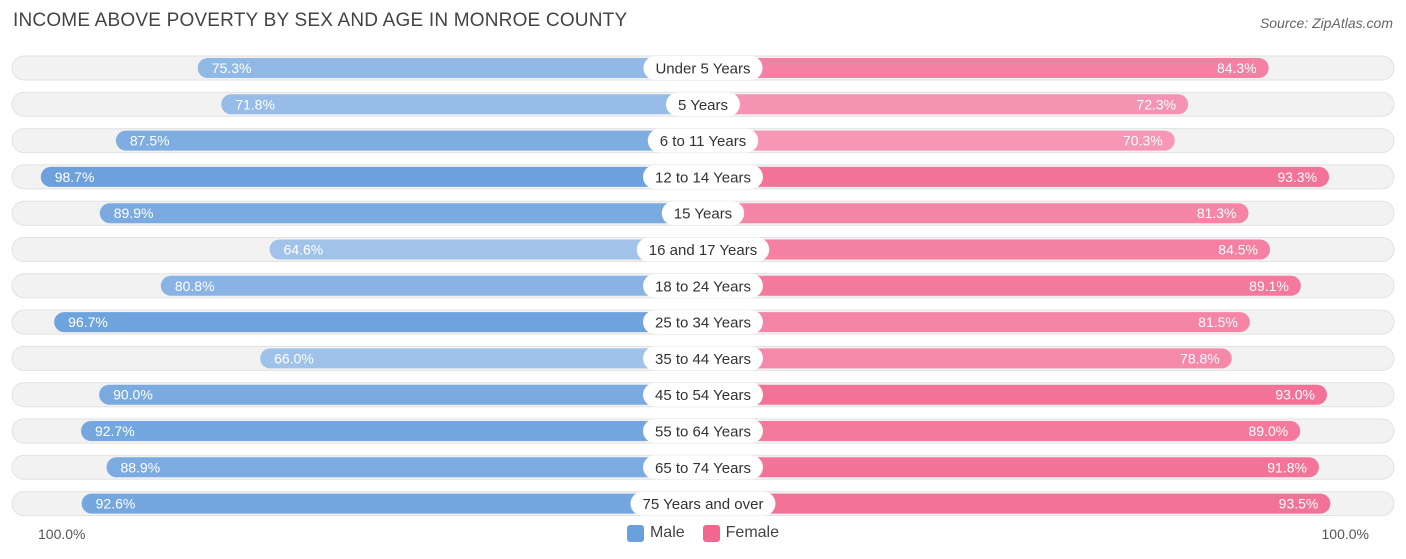 The width and height of the screenshot is (1406, 559). I want to click on male-value-label: 89.9%, so click(134, 213).